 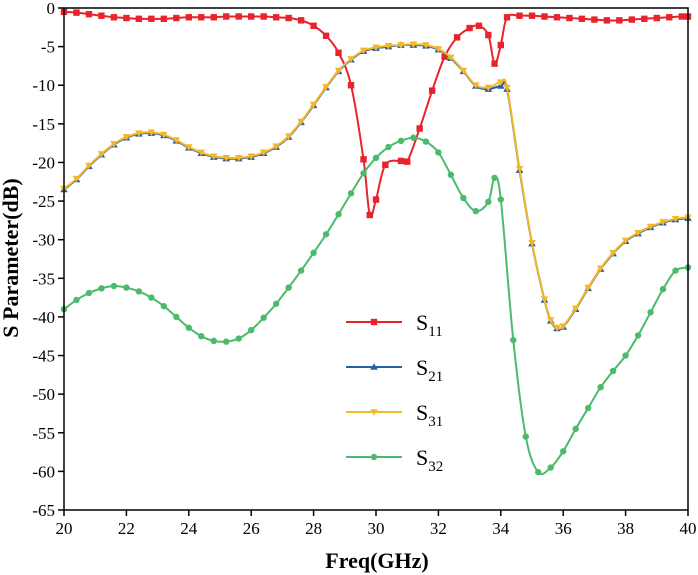 I want to click on y-tick-label: 0, so click(x=51, y=9).